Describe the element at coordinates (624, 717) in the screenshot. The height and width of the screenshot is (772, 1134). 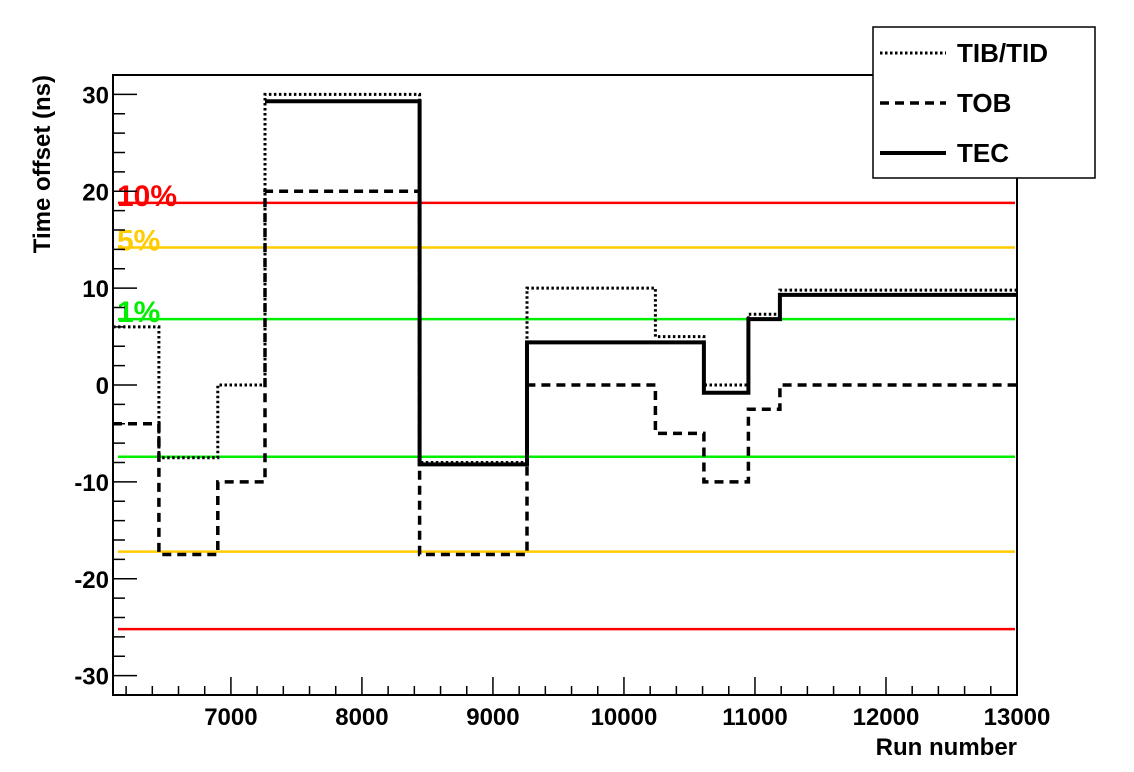
I see `x-tick-label: 10000` at that location.